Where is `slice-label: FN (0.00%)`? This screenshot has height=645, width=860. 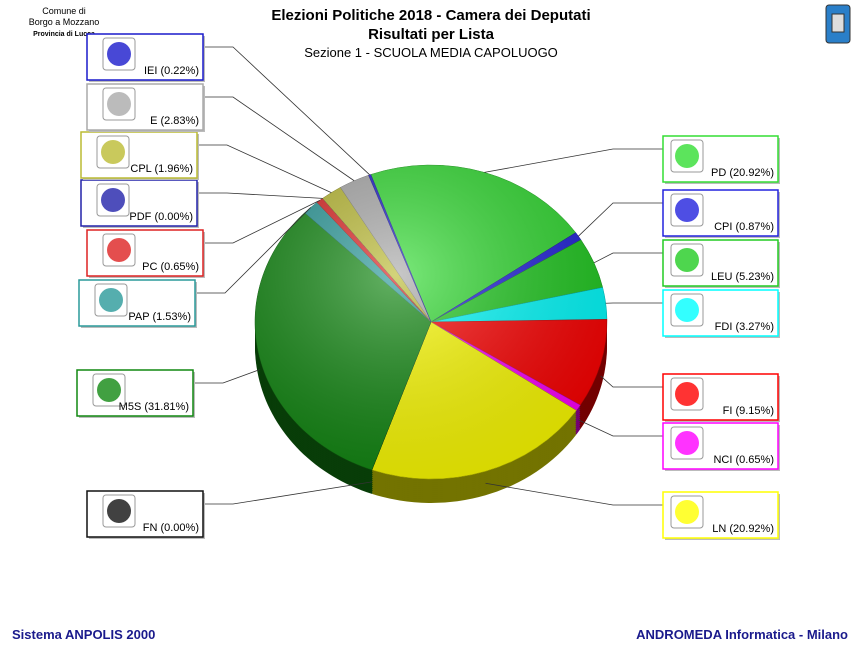 slice-label: FN (0.00%) is located at coordinates (171, 528).